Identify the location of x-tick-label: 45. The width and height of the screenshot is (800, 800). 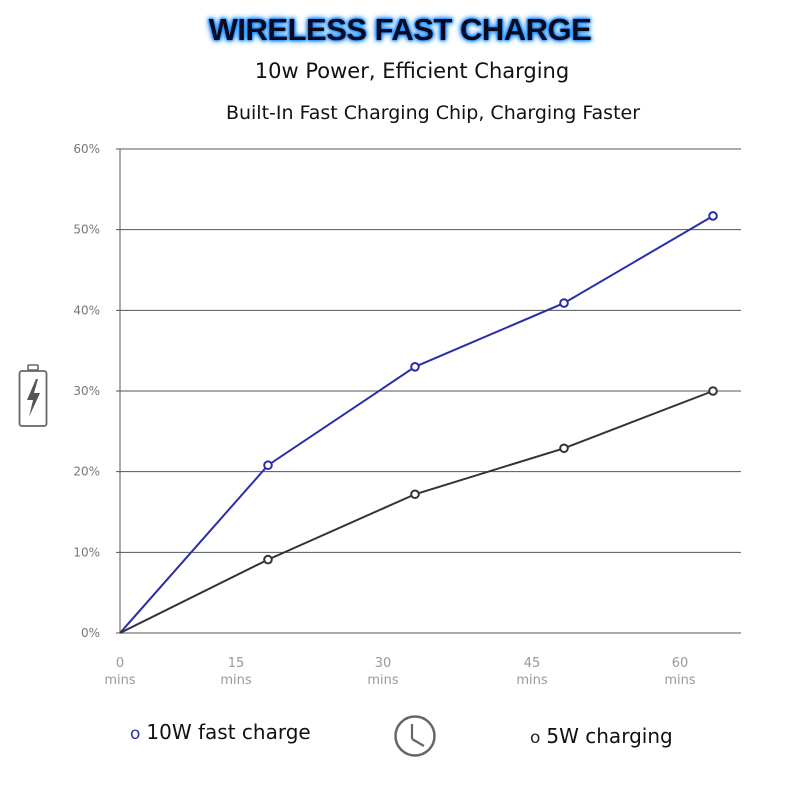
(532, 663).